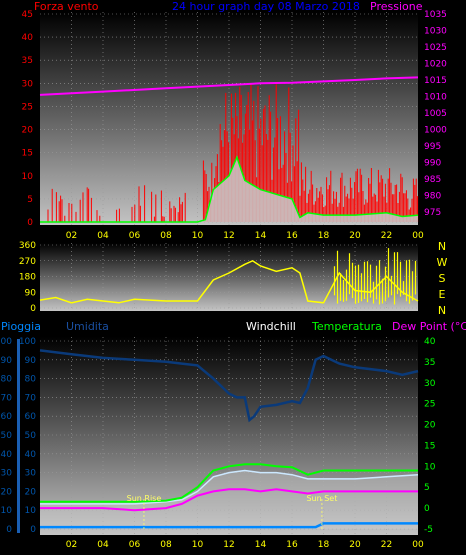 The height and width of the screenshot is (555, 466). What do you see at coordinates (30, 200) in the screenshot?
I see `wind-y-tick: 5` at bounding box center [30, 200].